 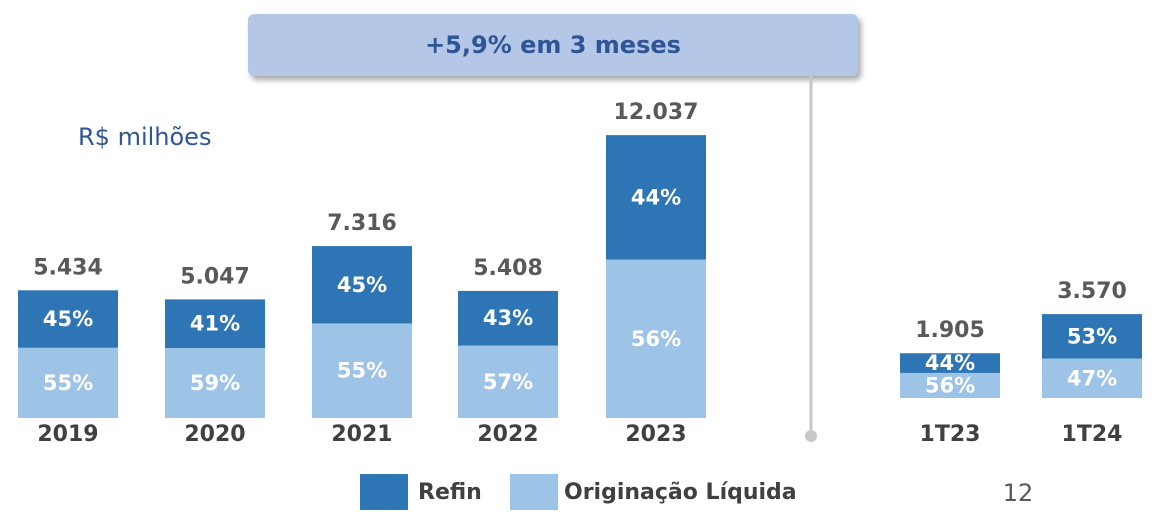 I want to click on callout-box, so click(x=553, y=45).